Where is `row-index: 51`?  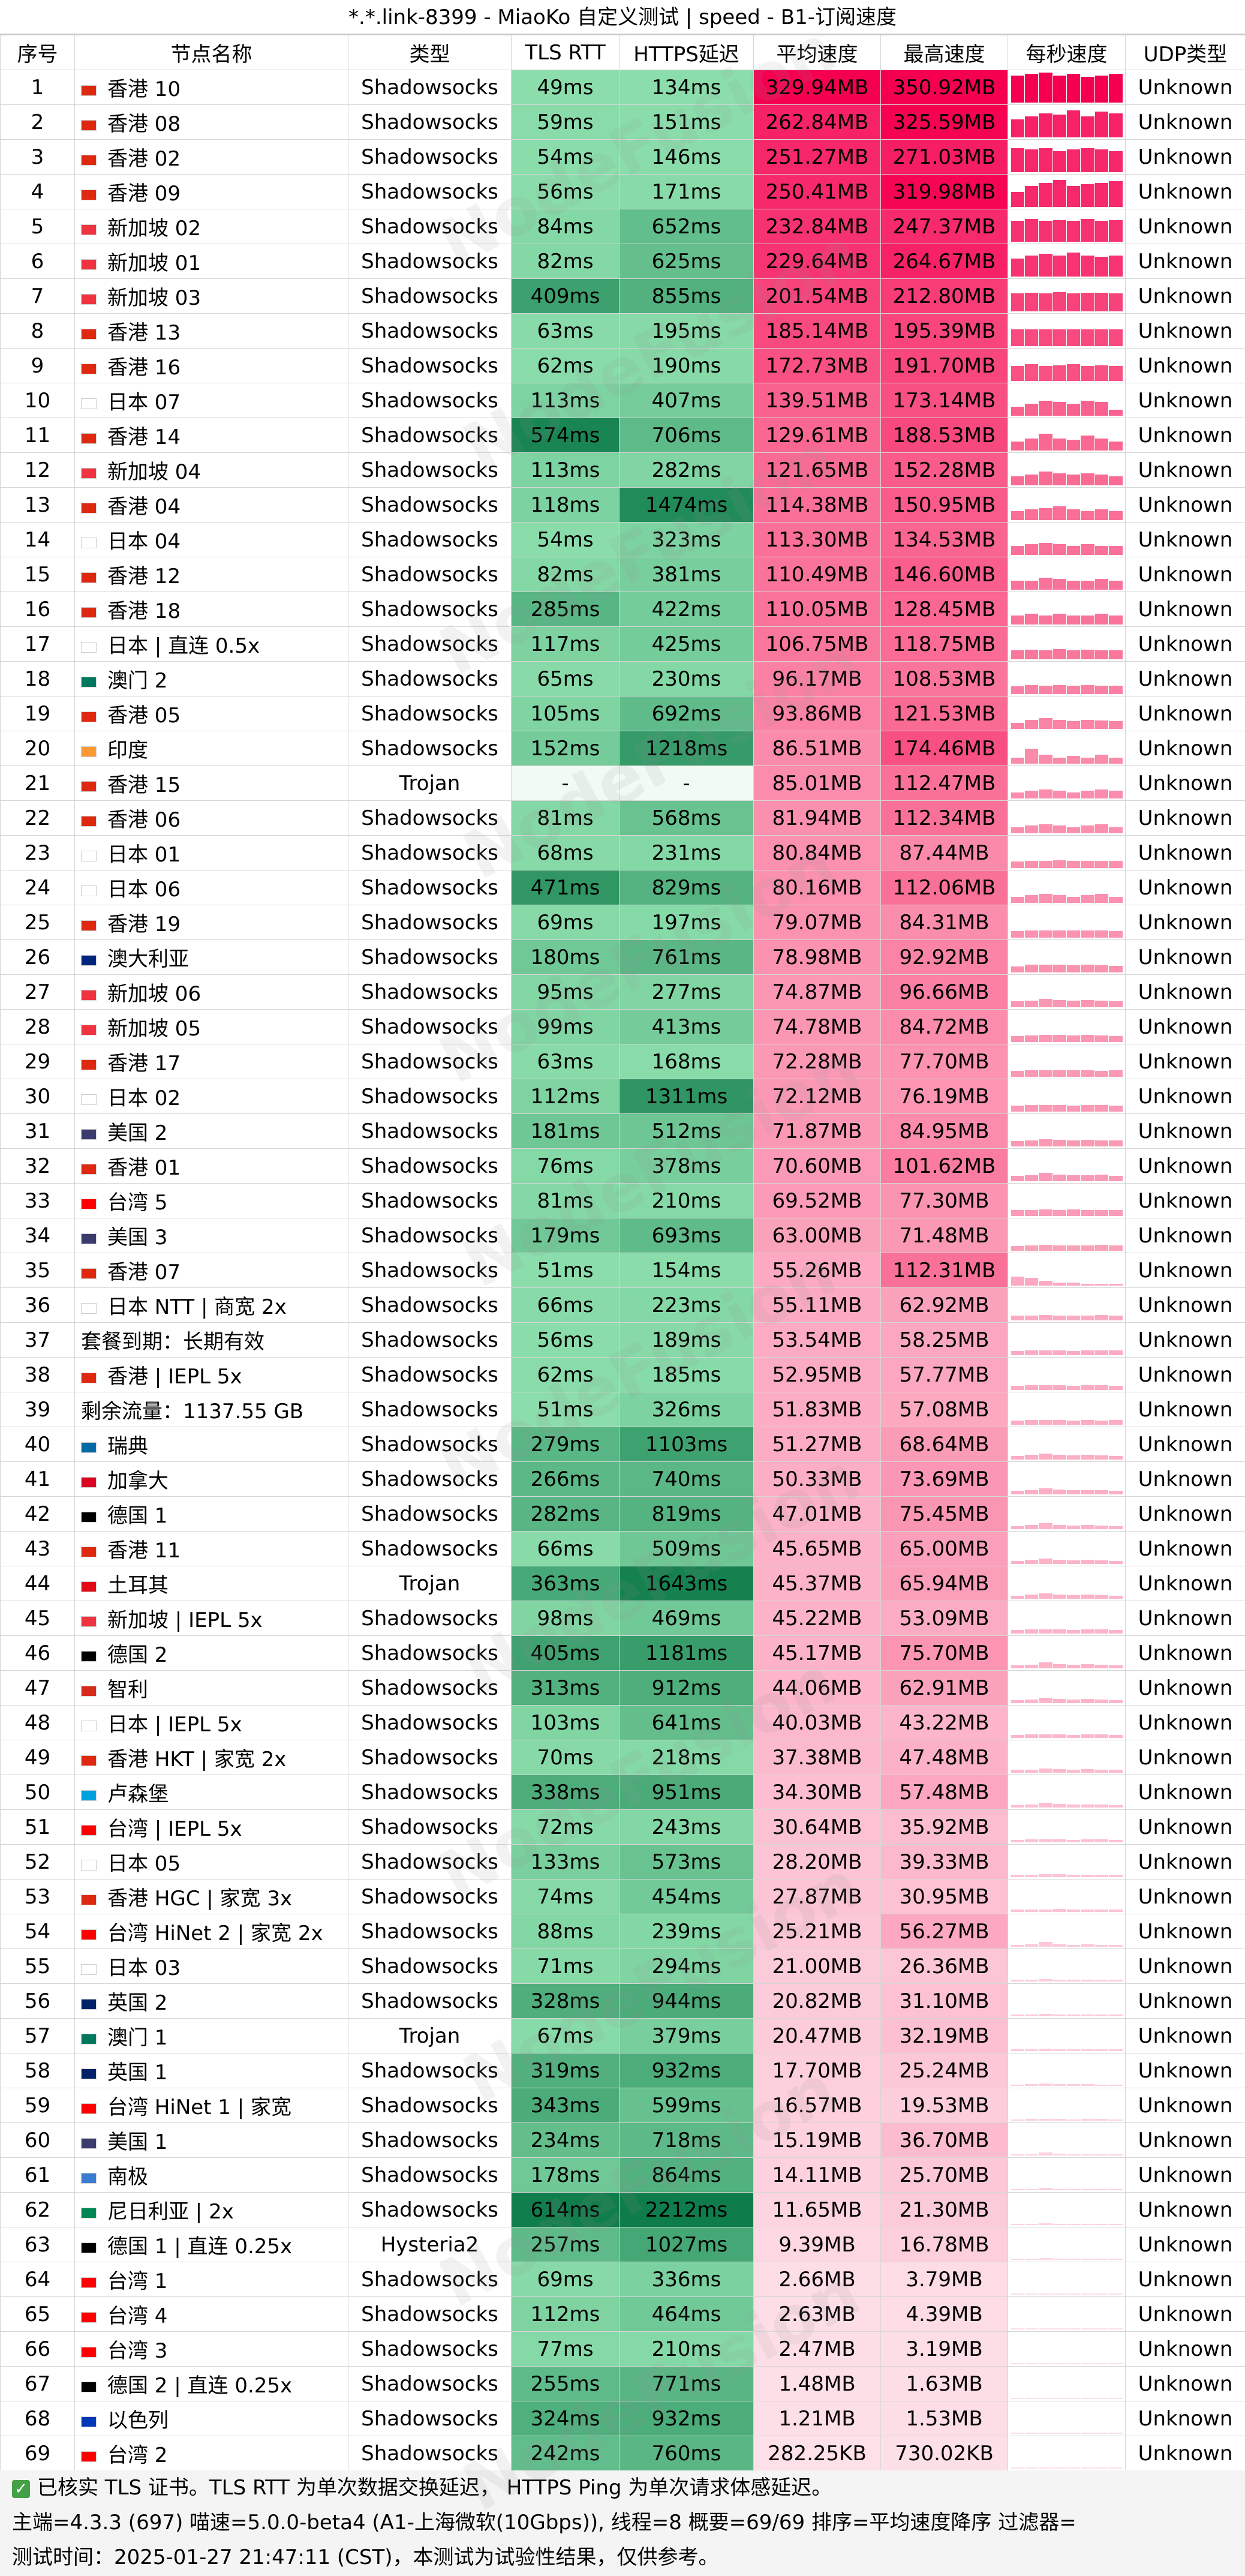
row-index: 51 is located at coordinates (37, 1827).